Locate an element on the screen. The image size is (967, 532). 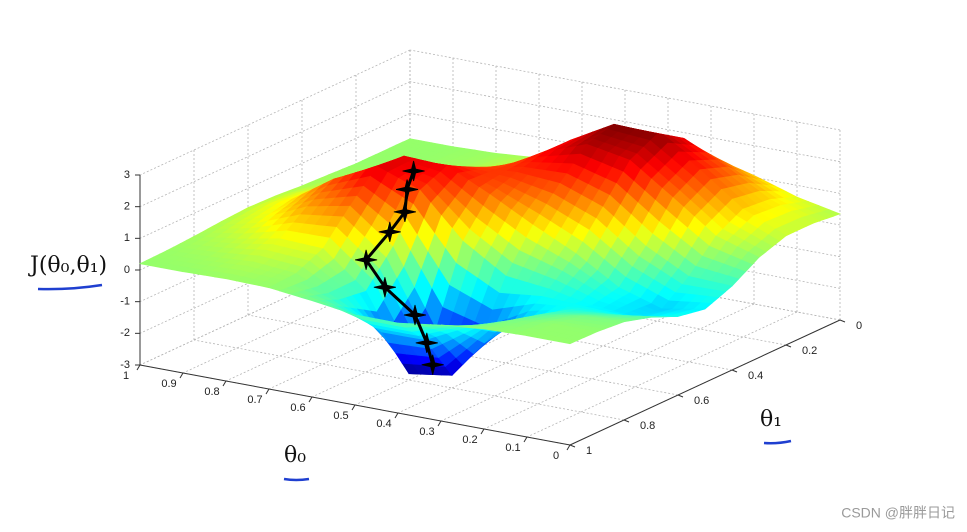
x-tick-label: 0 is located at coordinates (556, 456).